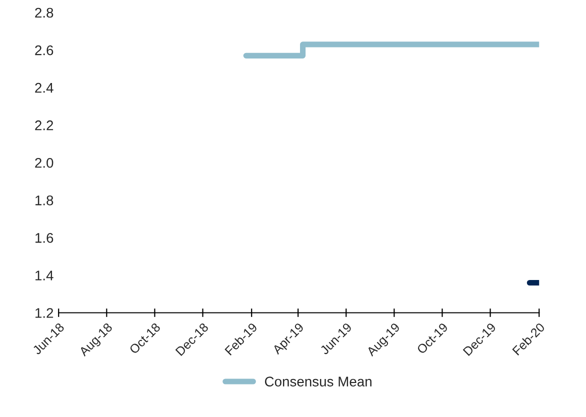 Image resolution: width=586 pixels, height=417 pixels. What do you see at coordinates (44, 13) in the screenshot?
I see `y-tick-label: 2.8` at bounding box center [44, 13].